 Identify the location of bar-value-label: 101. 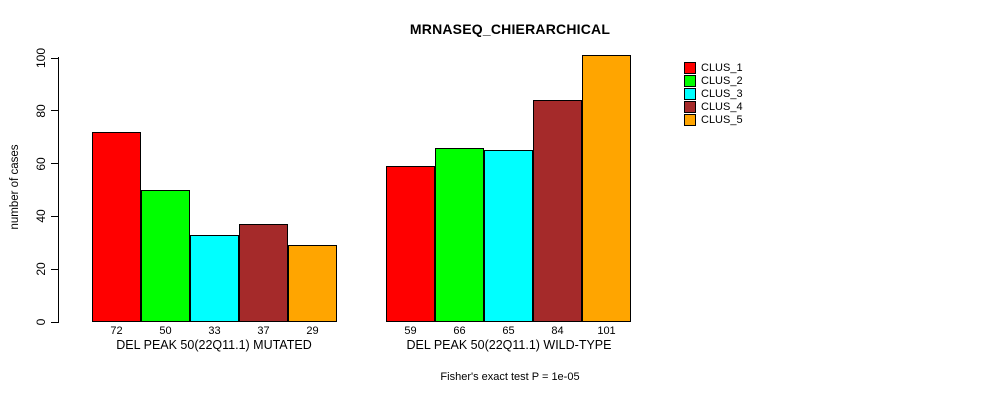
(606, 331).